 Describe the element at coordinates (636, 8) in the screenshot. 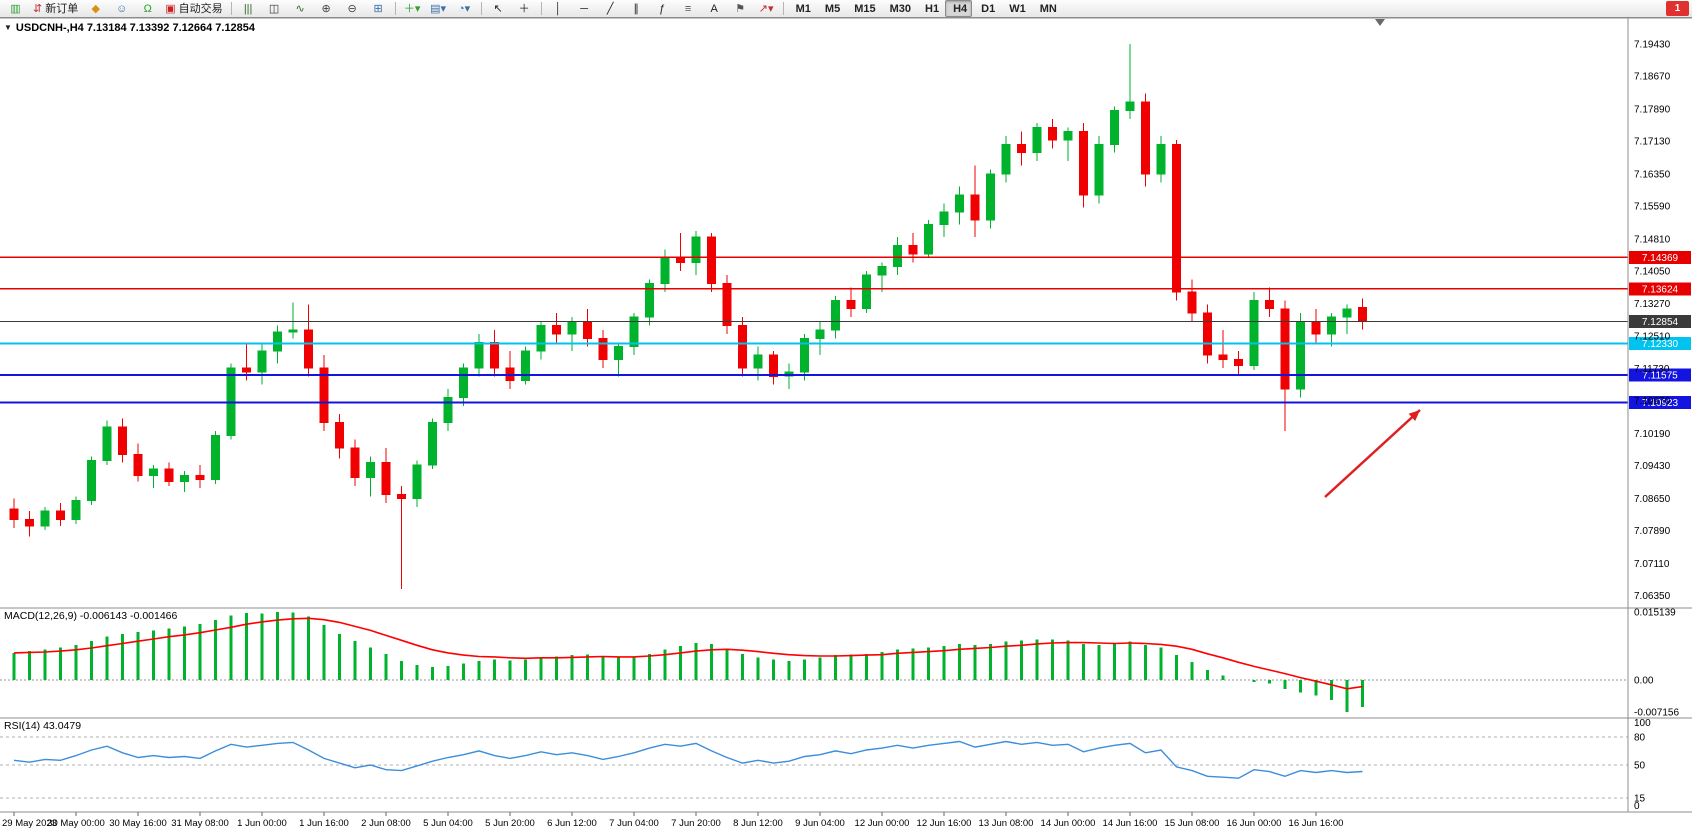

I see `channel-button: ∥` at that location.